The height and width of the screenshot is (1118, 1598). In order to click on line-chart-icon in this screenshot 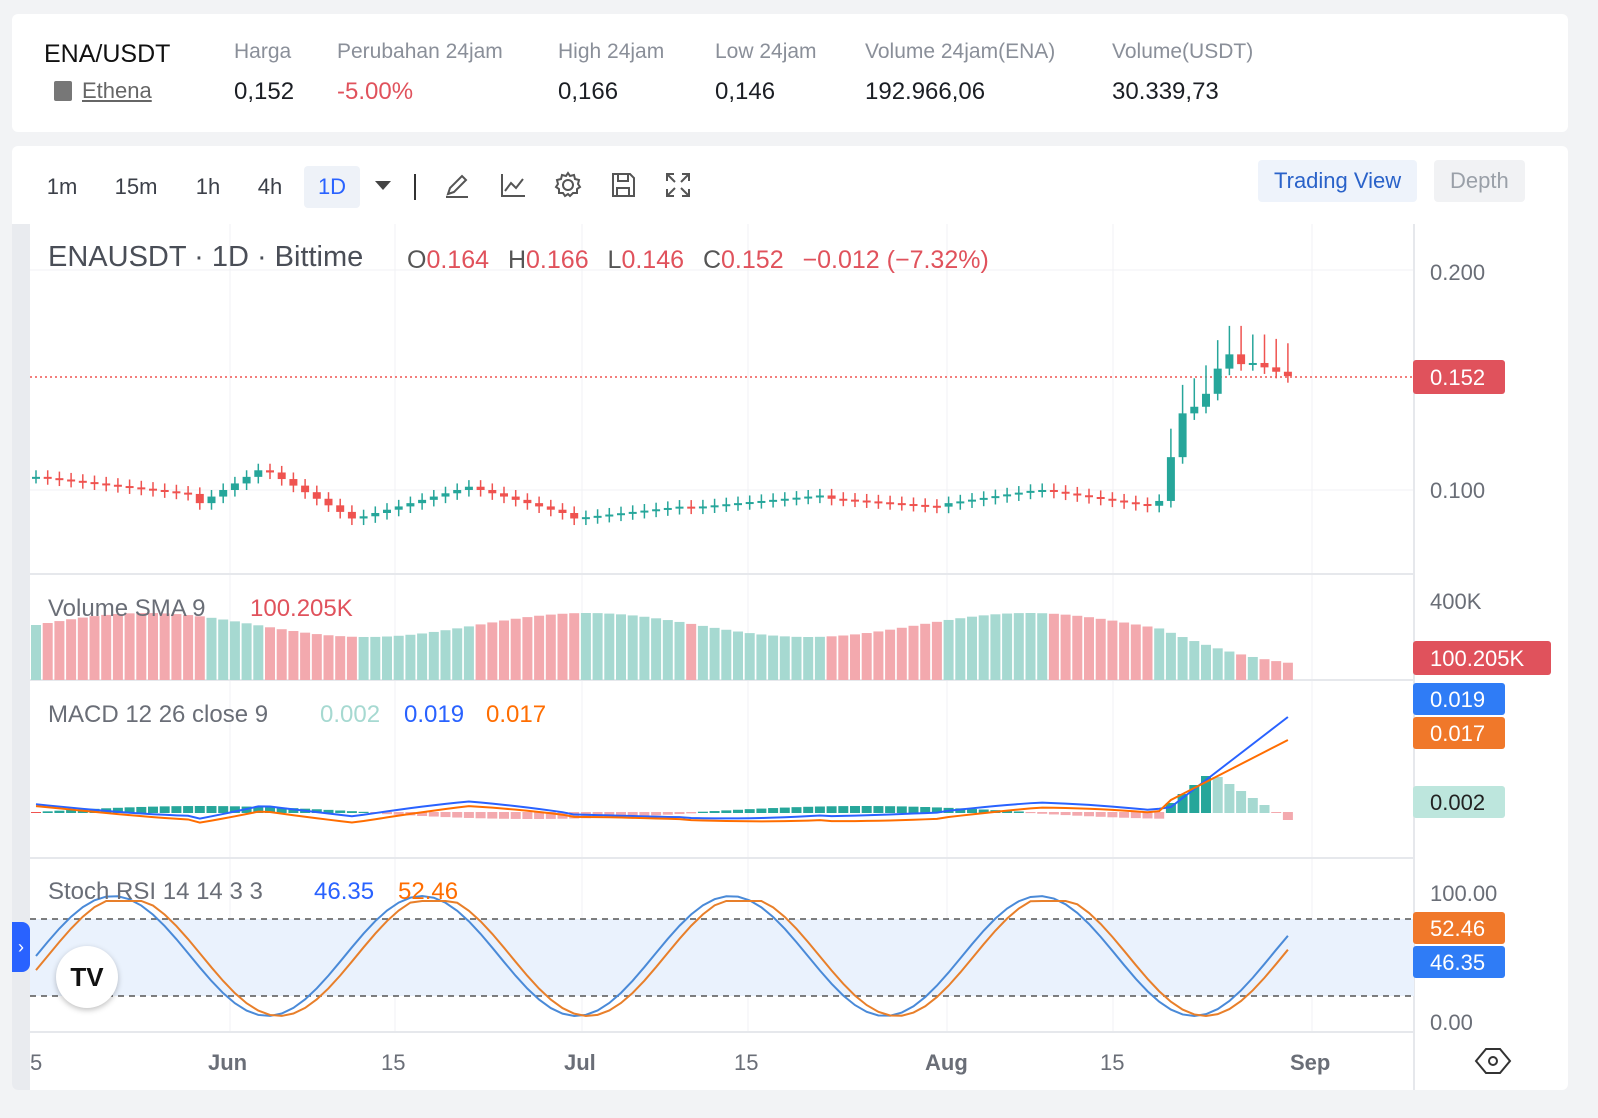, I will do `click(513, 185)`.